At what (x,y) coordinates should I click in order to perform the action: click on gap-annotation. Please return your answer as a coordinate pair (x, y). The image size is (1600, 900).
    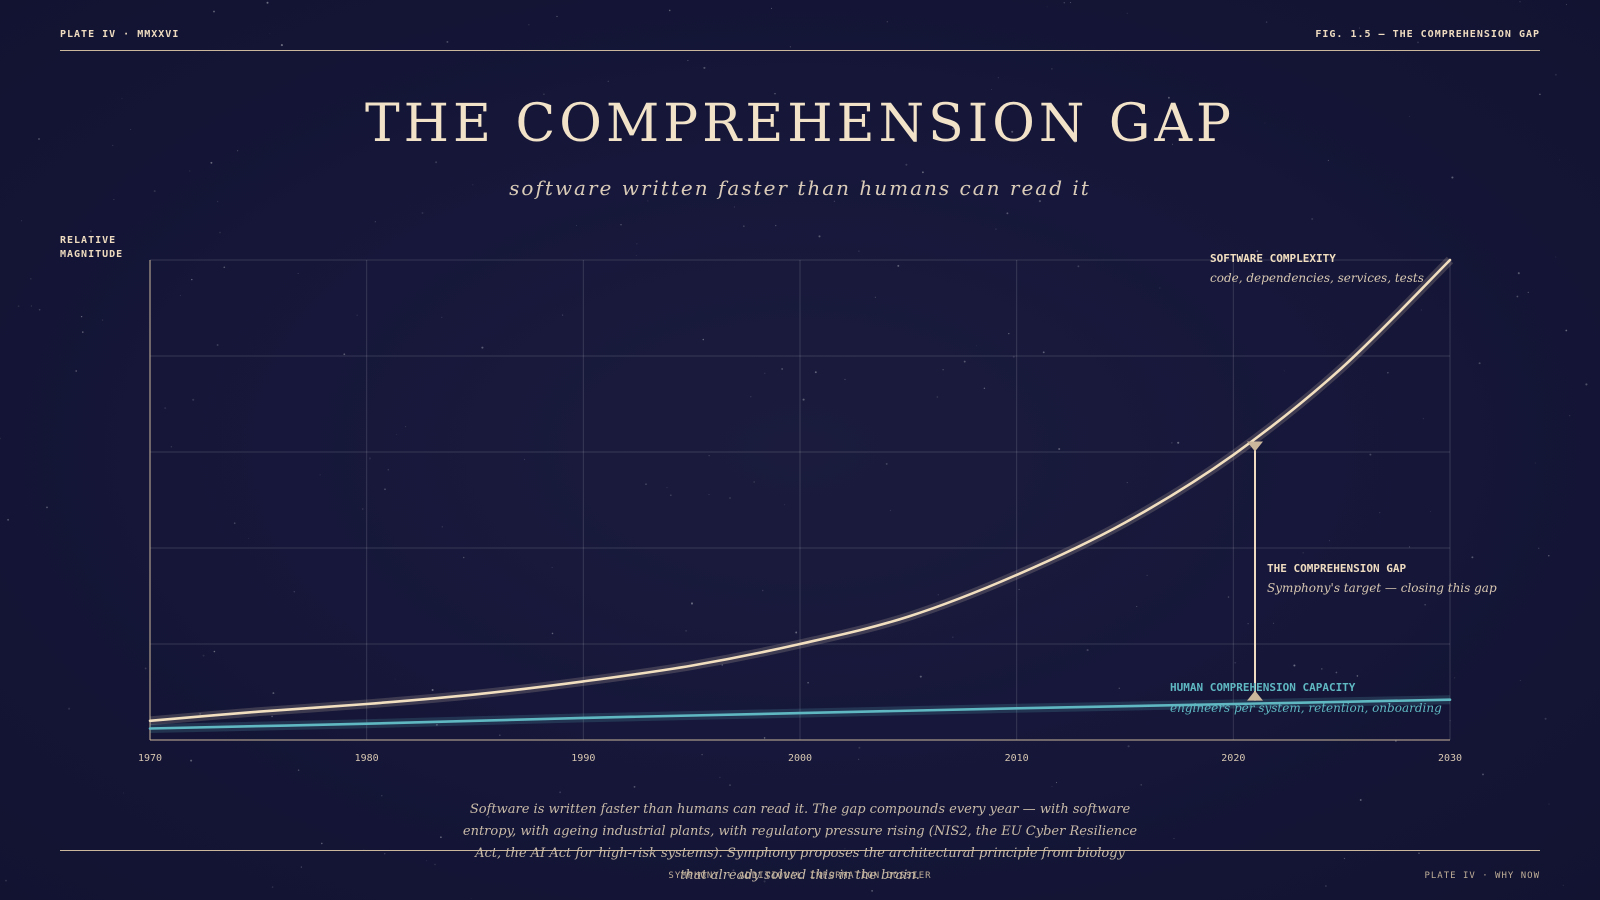
    Looking at the image, I should click on (1255, 571).